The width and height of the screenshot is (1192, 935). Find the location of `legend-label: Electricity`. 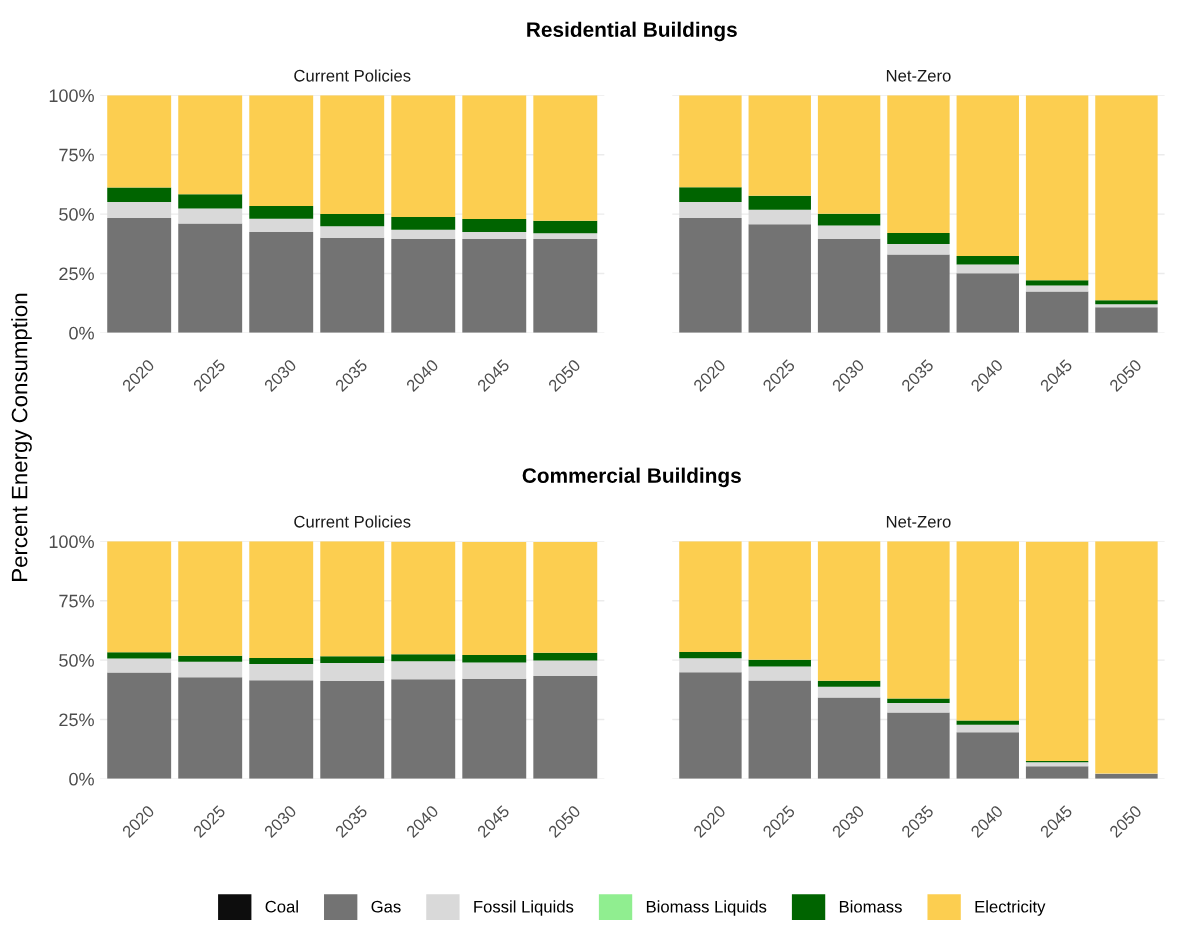

legend-label: Electricity is located at coordinates (1010, 908).